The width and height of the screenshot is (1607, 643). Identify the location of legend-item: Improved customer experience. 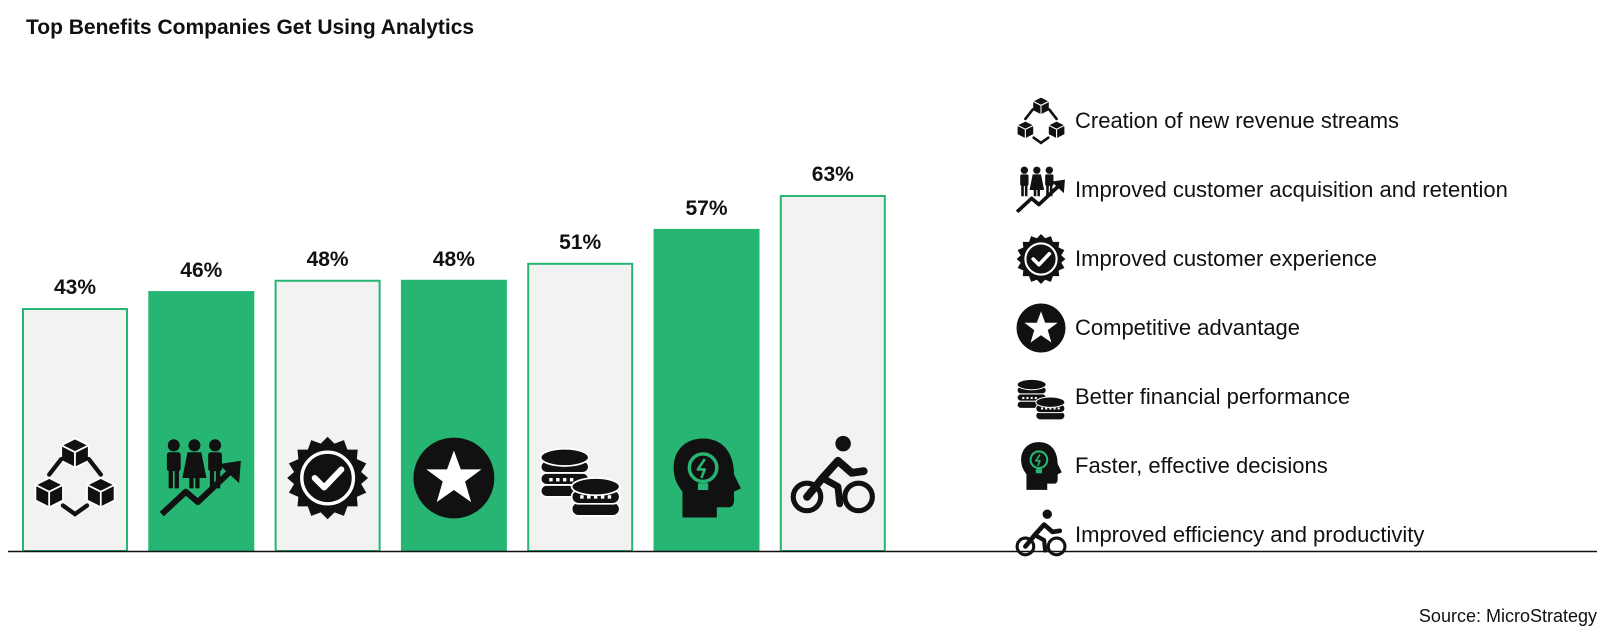
(1305, 258).